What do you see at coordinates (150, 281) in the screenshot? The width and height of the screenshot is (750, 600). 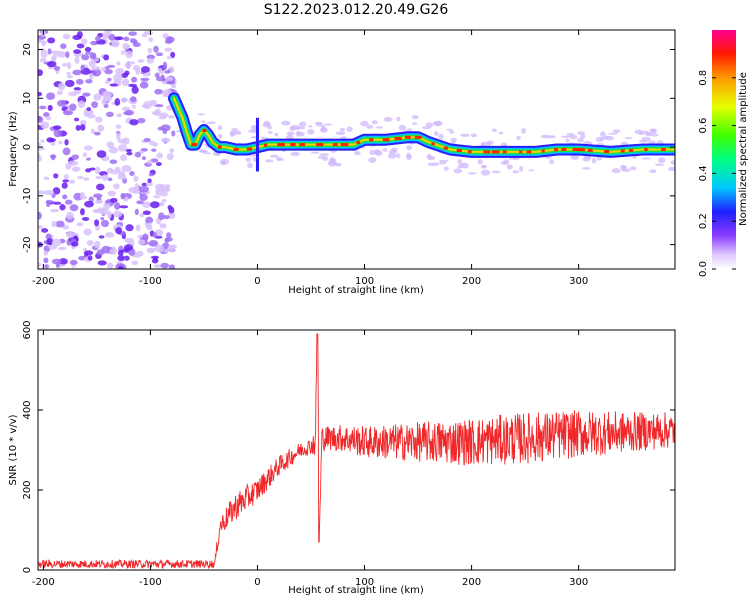 I see `spectrogram-x-tick-label: -100` at bounding box center [150, 281].